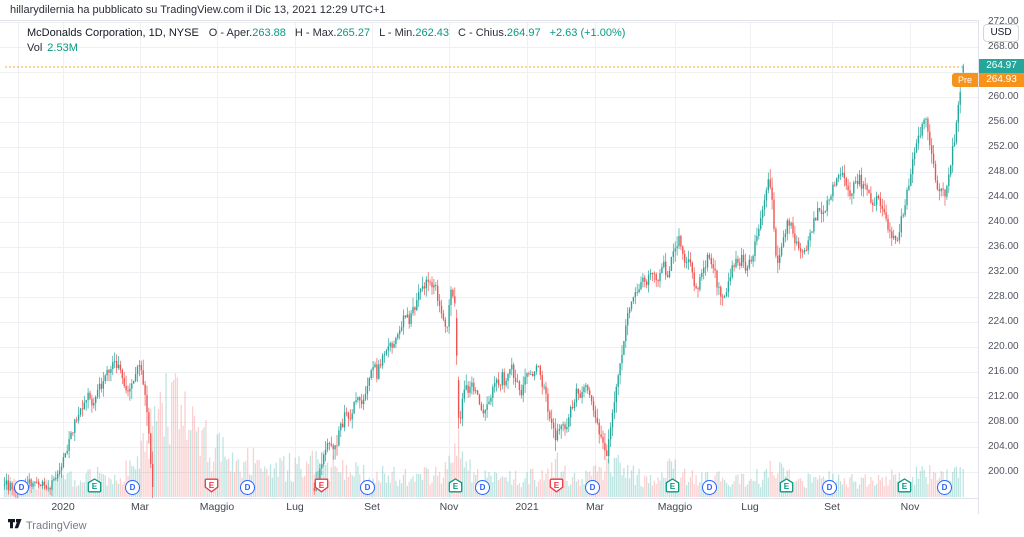  What do you see at coordinates (1003, 171) in the screenshot?
I see `price-axis-label: 248.00` at bounding box center [1003, 171].